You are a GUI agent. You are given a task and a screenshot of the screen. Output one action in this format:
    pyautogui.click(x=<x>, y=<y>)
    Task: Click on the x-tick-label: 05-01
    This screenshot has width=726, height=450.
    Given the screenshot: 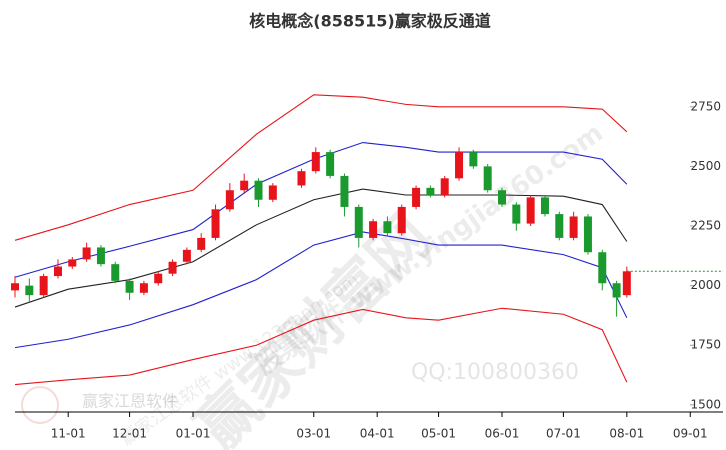 What is the action you would take?
    pyautogui.click(x=438, y=434)
    